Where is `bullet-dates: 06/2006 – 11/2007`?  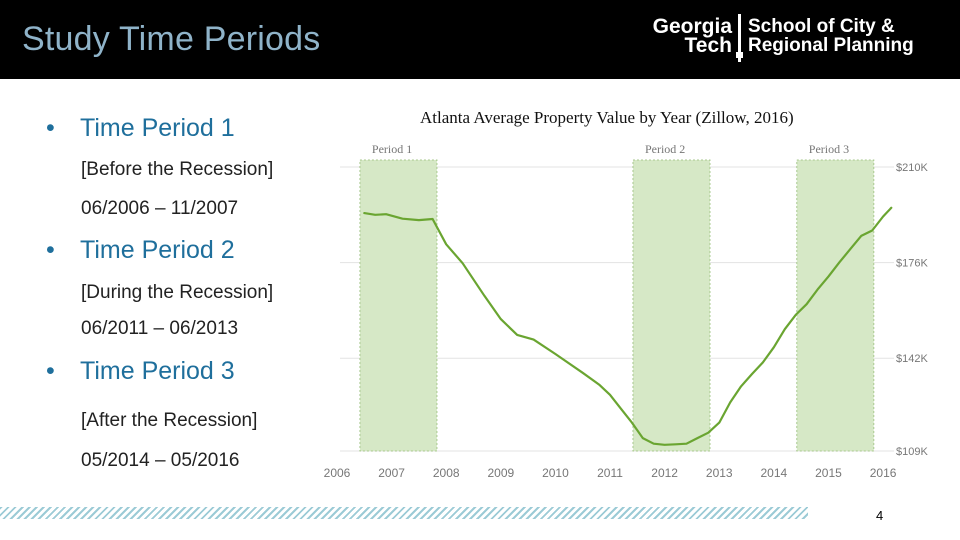
bullet-dates: 06/2006 – 11/2007 is located at coordinates (160, 208).